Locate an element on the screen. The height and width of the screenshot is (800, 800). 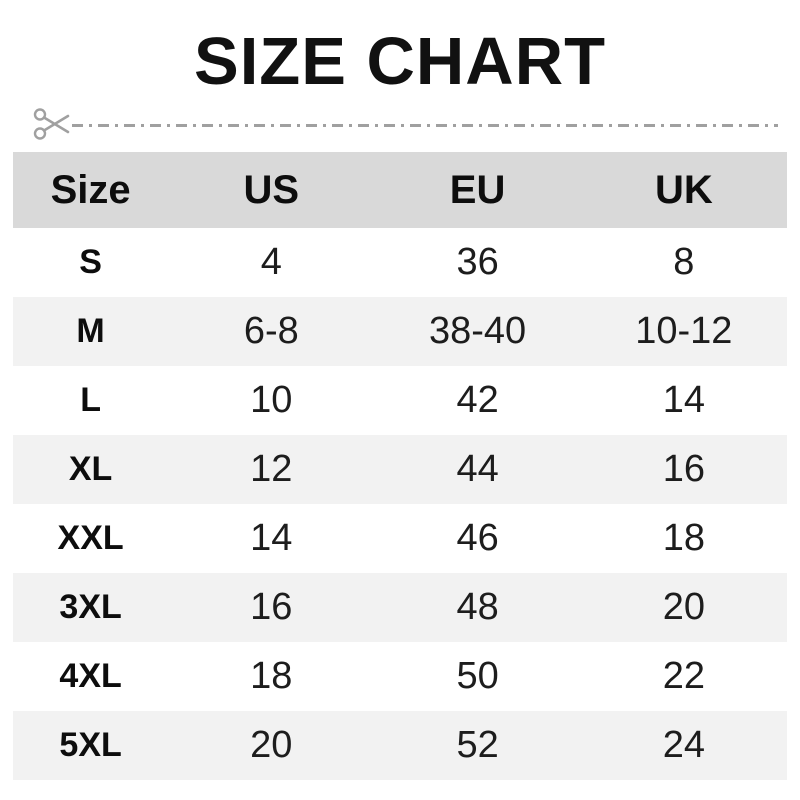
table-row: XXL 14 46 18 is located at coordinates (400, 538).